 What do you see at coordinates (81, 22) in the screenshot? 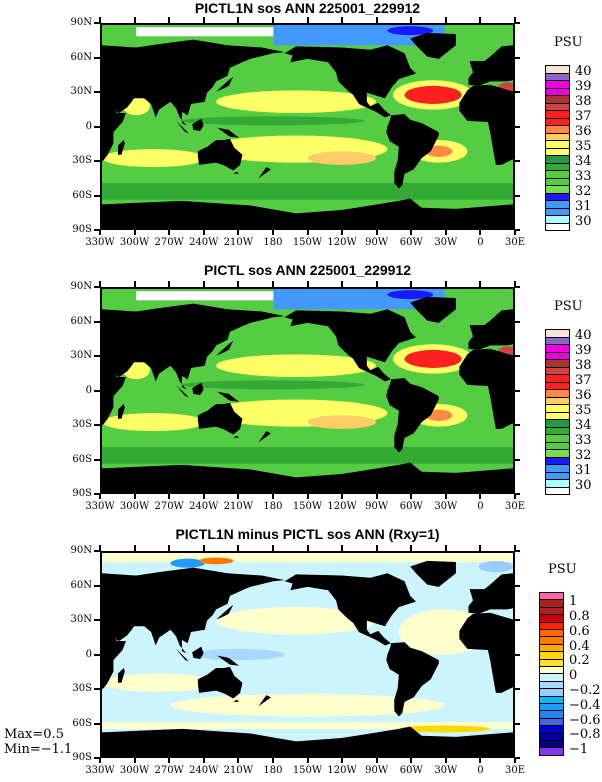
I see `y-tick-label: 90N` at bounding box center [81, 22].